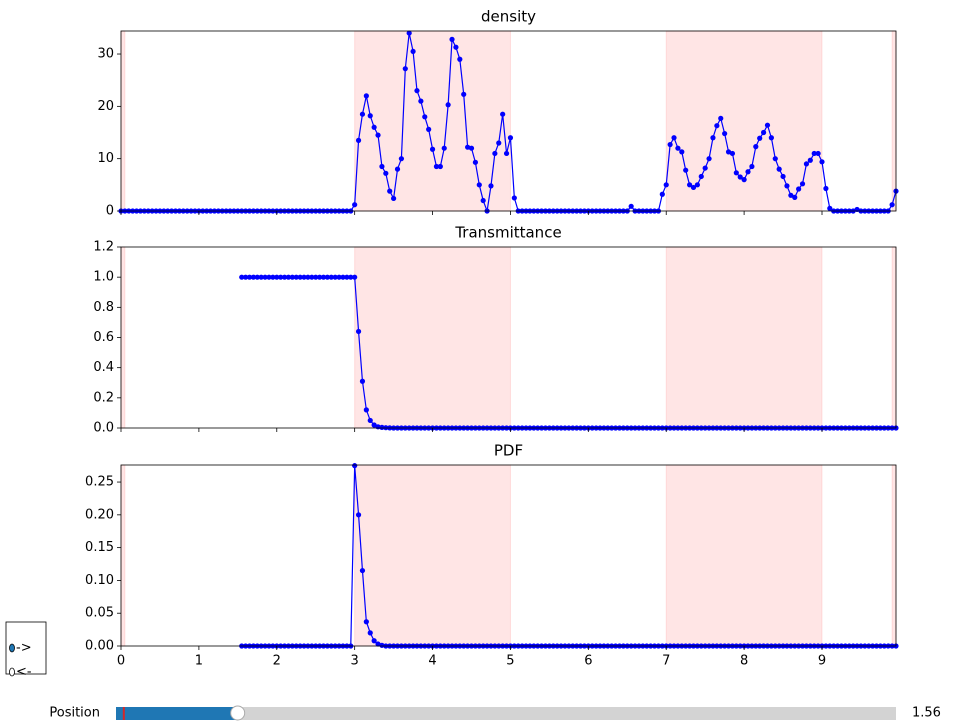 The image size is (964, 724). I want to click on y-tick-label: 0.15, so click(99, 547).